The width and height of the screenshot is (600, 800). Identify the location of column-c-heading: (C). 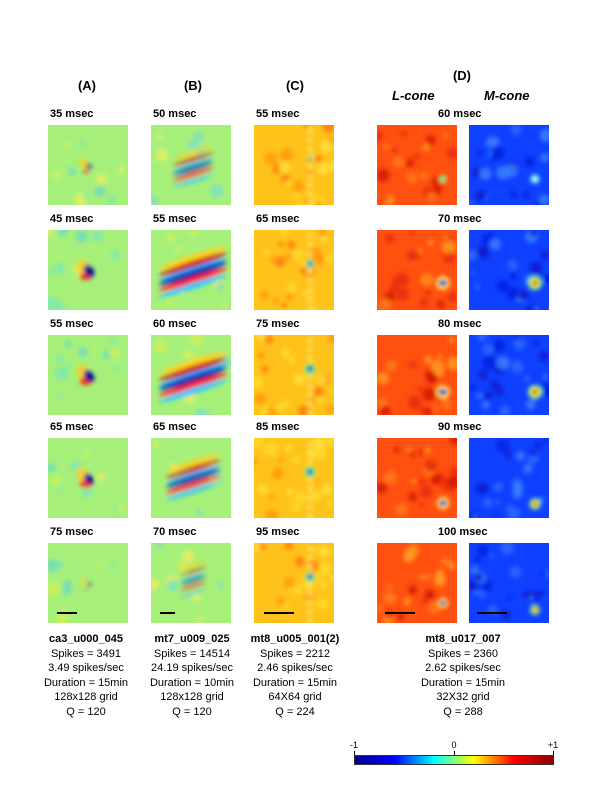
(295, 85).